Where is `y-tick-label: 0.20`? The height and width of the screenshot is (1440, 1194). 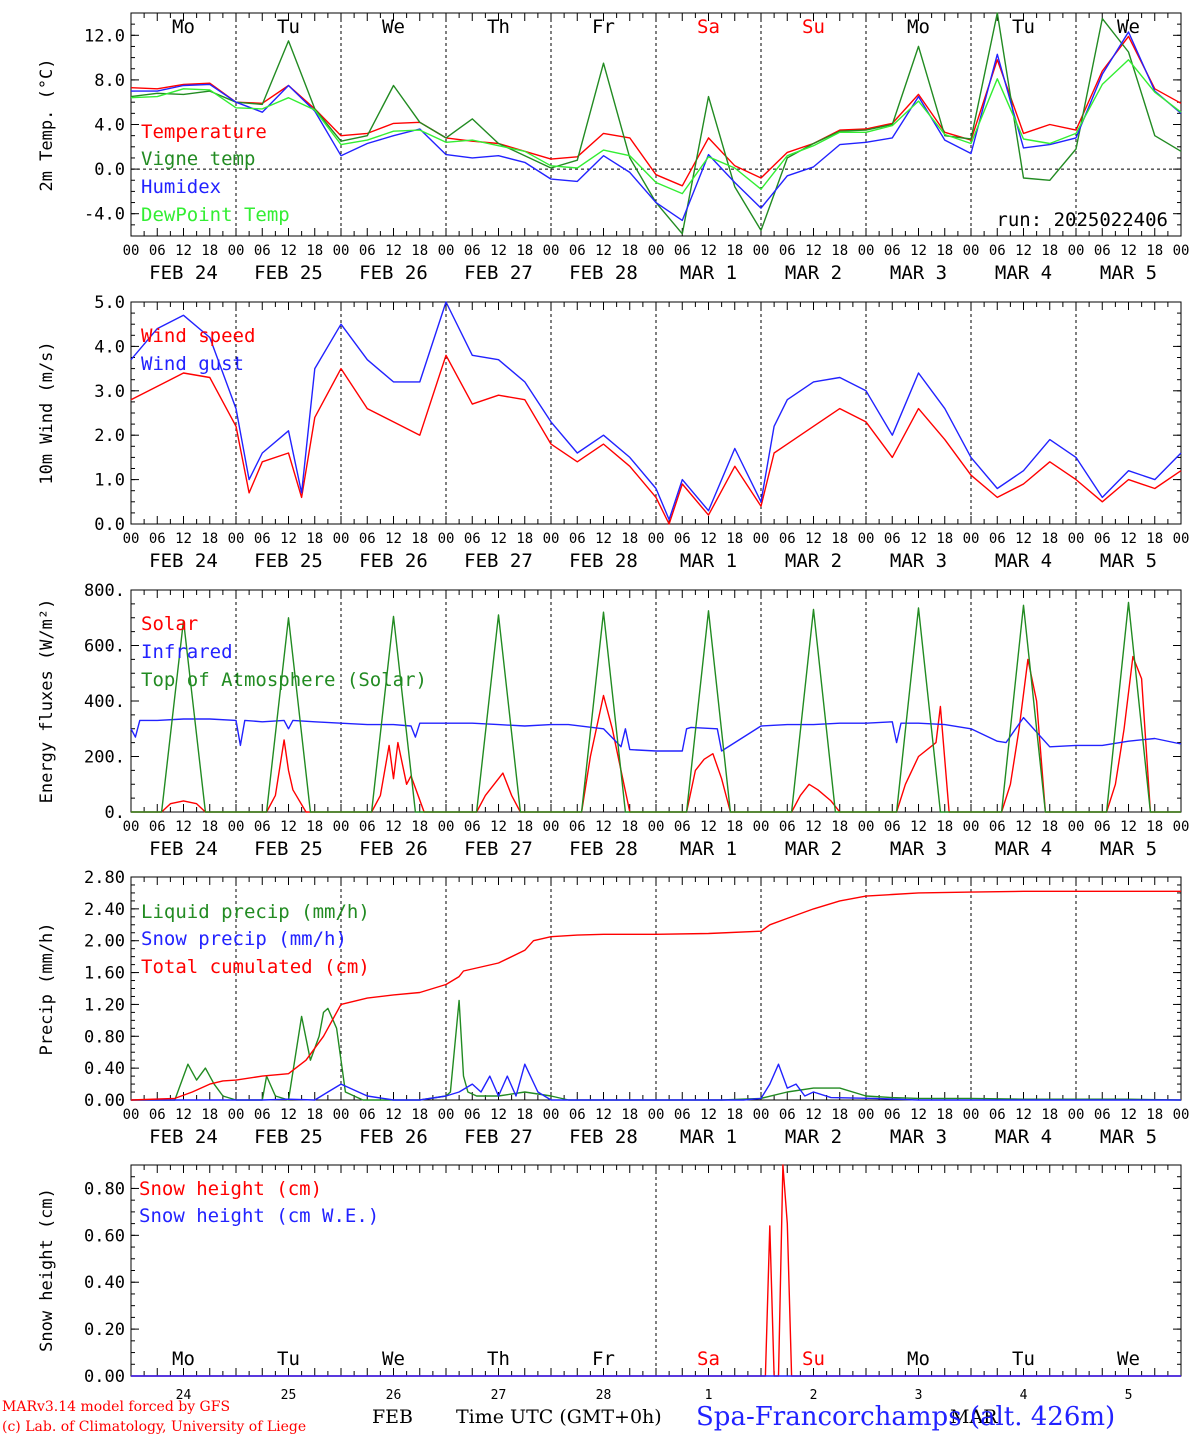 y-tick-label: 0.20 is located at coordinates (104, 1330).